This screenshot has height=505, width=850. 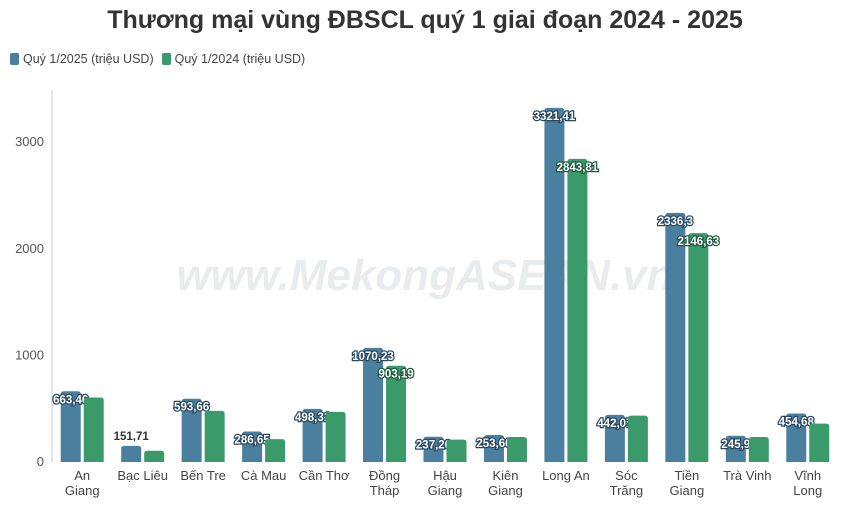 I want to click on legend-item-1: Quý 1/2025 (triệu USD), so click(x=82, y=59).